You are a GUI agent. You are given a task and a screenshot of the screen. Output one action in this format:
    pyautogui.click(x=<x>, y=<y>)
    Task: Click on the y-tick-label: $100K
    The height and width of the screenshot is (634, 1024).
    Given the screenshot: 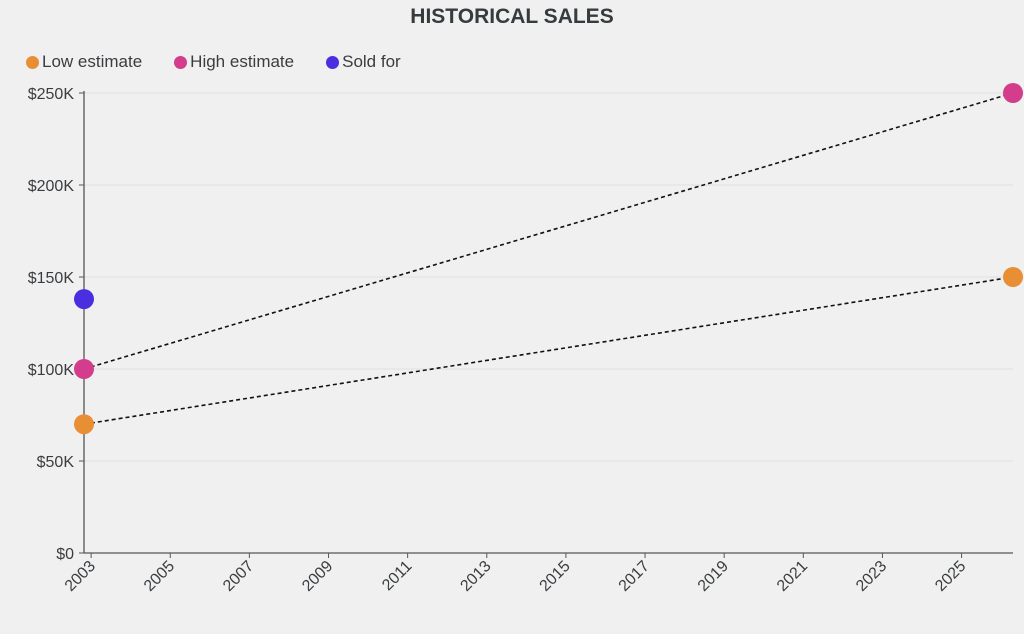 What is the action you would take?
    pyautogui.click(x=51, y=370)
    